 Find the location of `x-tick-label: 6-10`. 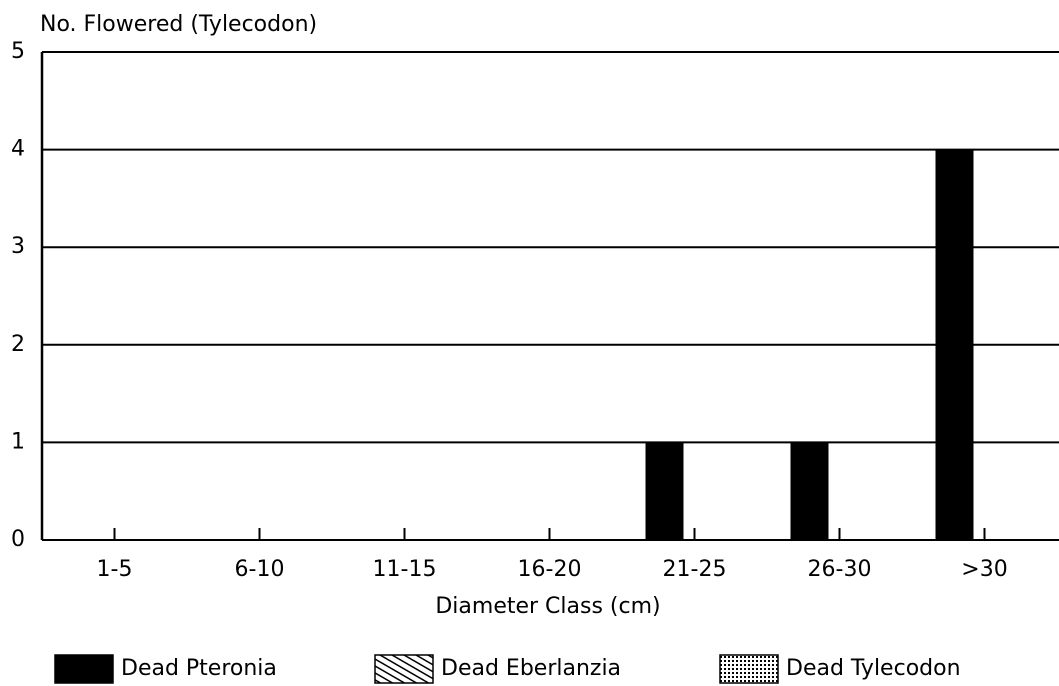

x-tick-label: 6-10 is located at coordinates (260, 569).